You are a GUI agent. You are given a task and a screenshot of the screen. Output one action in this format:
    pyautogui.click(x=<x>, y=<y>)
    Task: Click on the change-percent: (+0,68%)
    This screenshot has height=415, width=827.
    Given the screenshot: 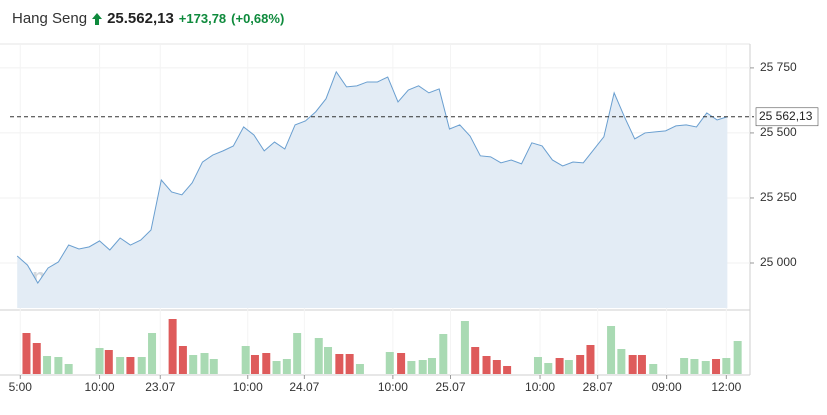 What is the action you would take?
    pyautogui.click(x=258, y=18)
    